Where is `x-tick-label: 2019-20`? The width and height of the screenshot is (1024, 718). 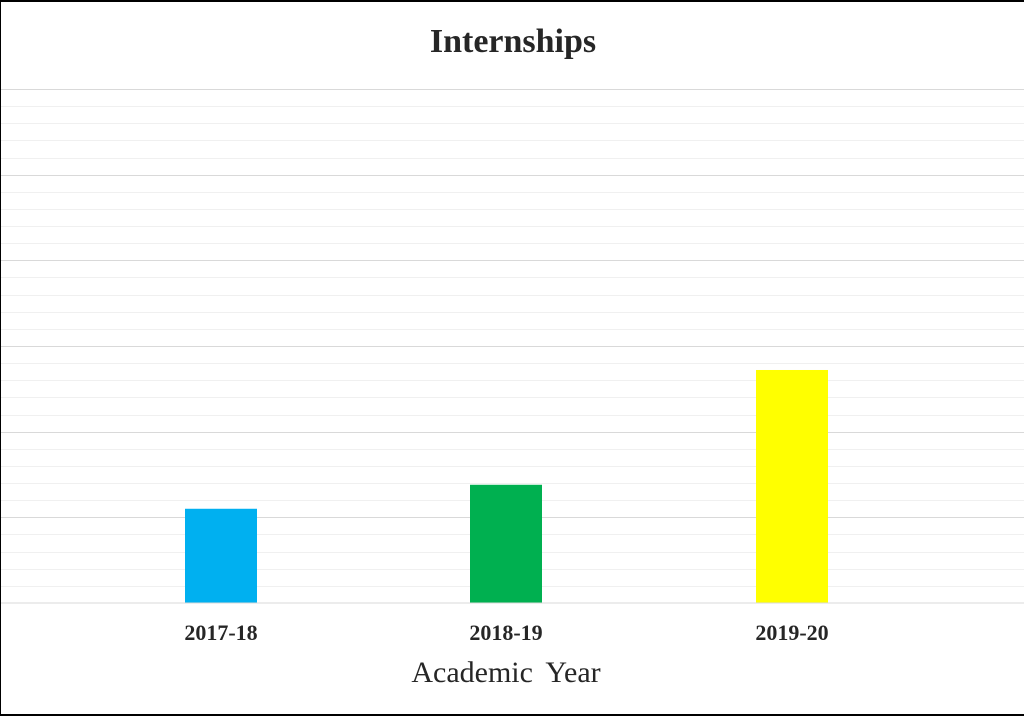 x-tick-label: 2019-20 is located at coordinates (791, 632).